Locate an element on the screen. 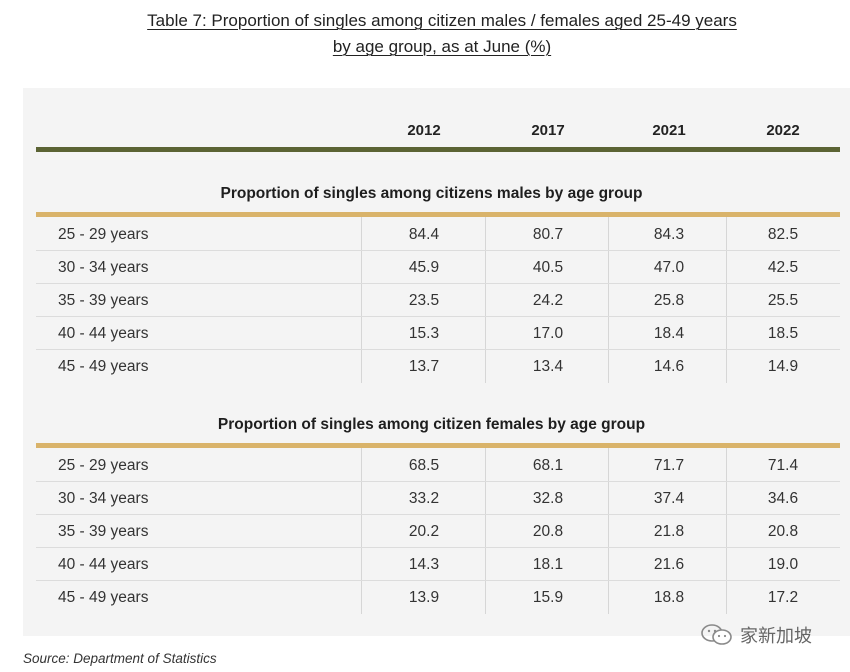 The height and width of the screenshot is (672, 850). table-cell: 37.4 is located at coordinates (669, 498).